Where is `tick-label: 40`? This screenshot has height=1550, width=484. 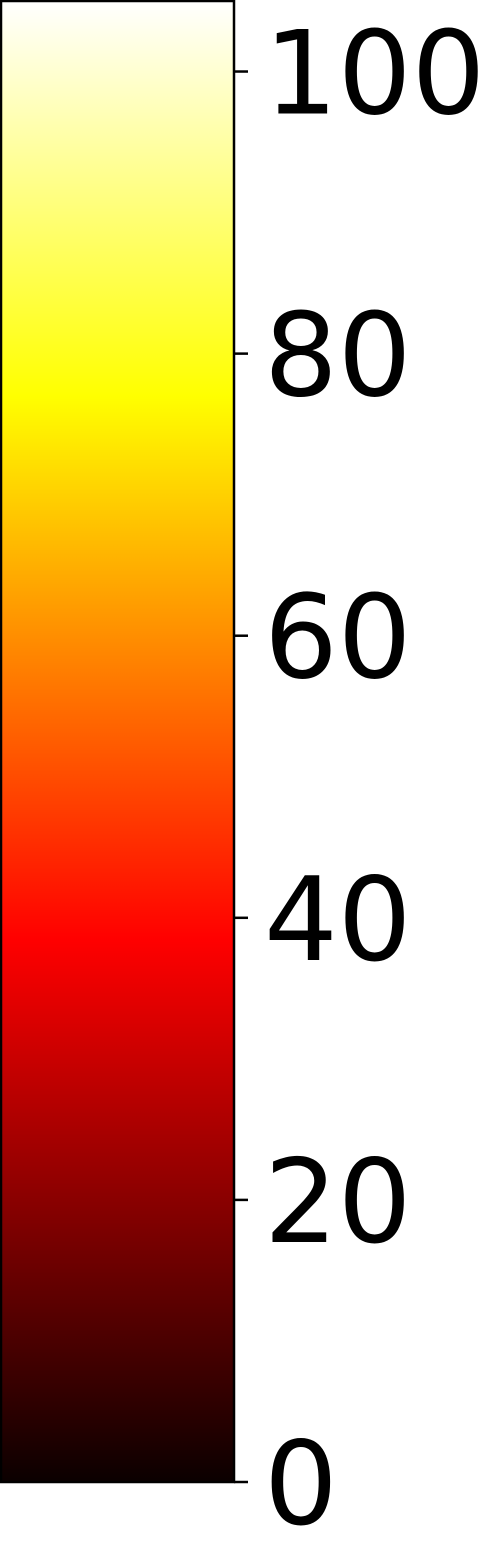
tick-label: 40 is located at coordinates (338, 920).